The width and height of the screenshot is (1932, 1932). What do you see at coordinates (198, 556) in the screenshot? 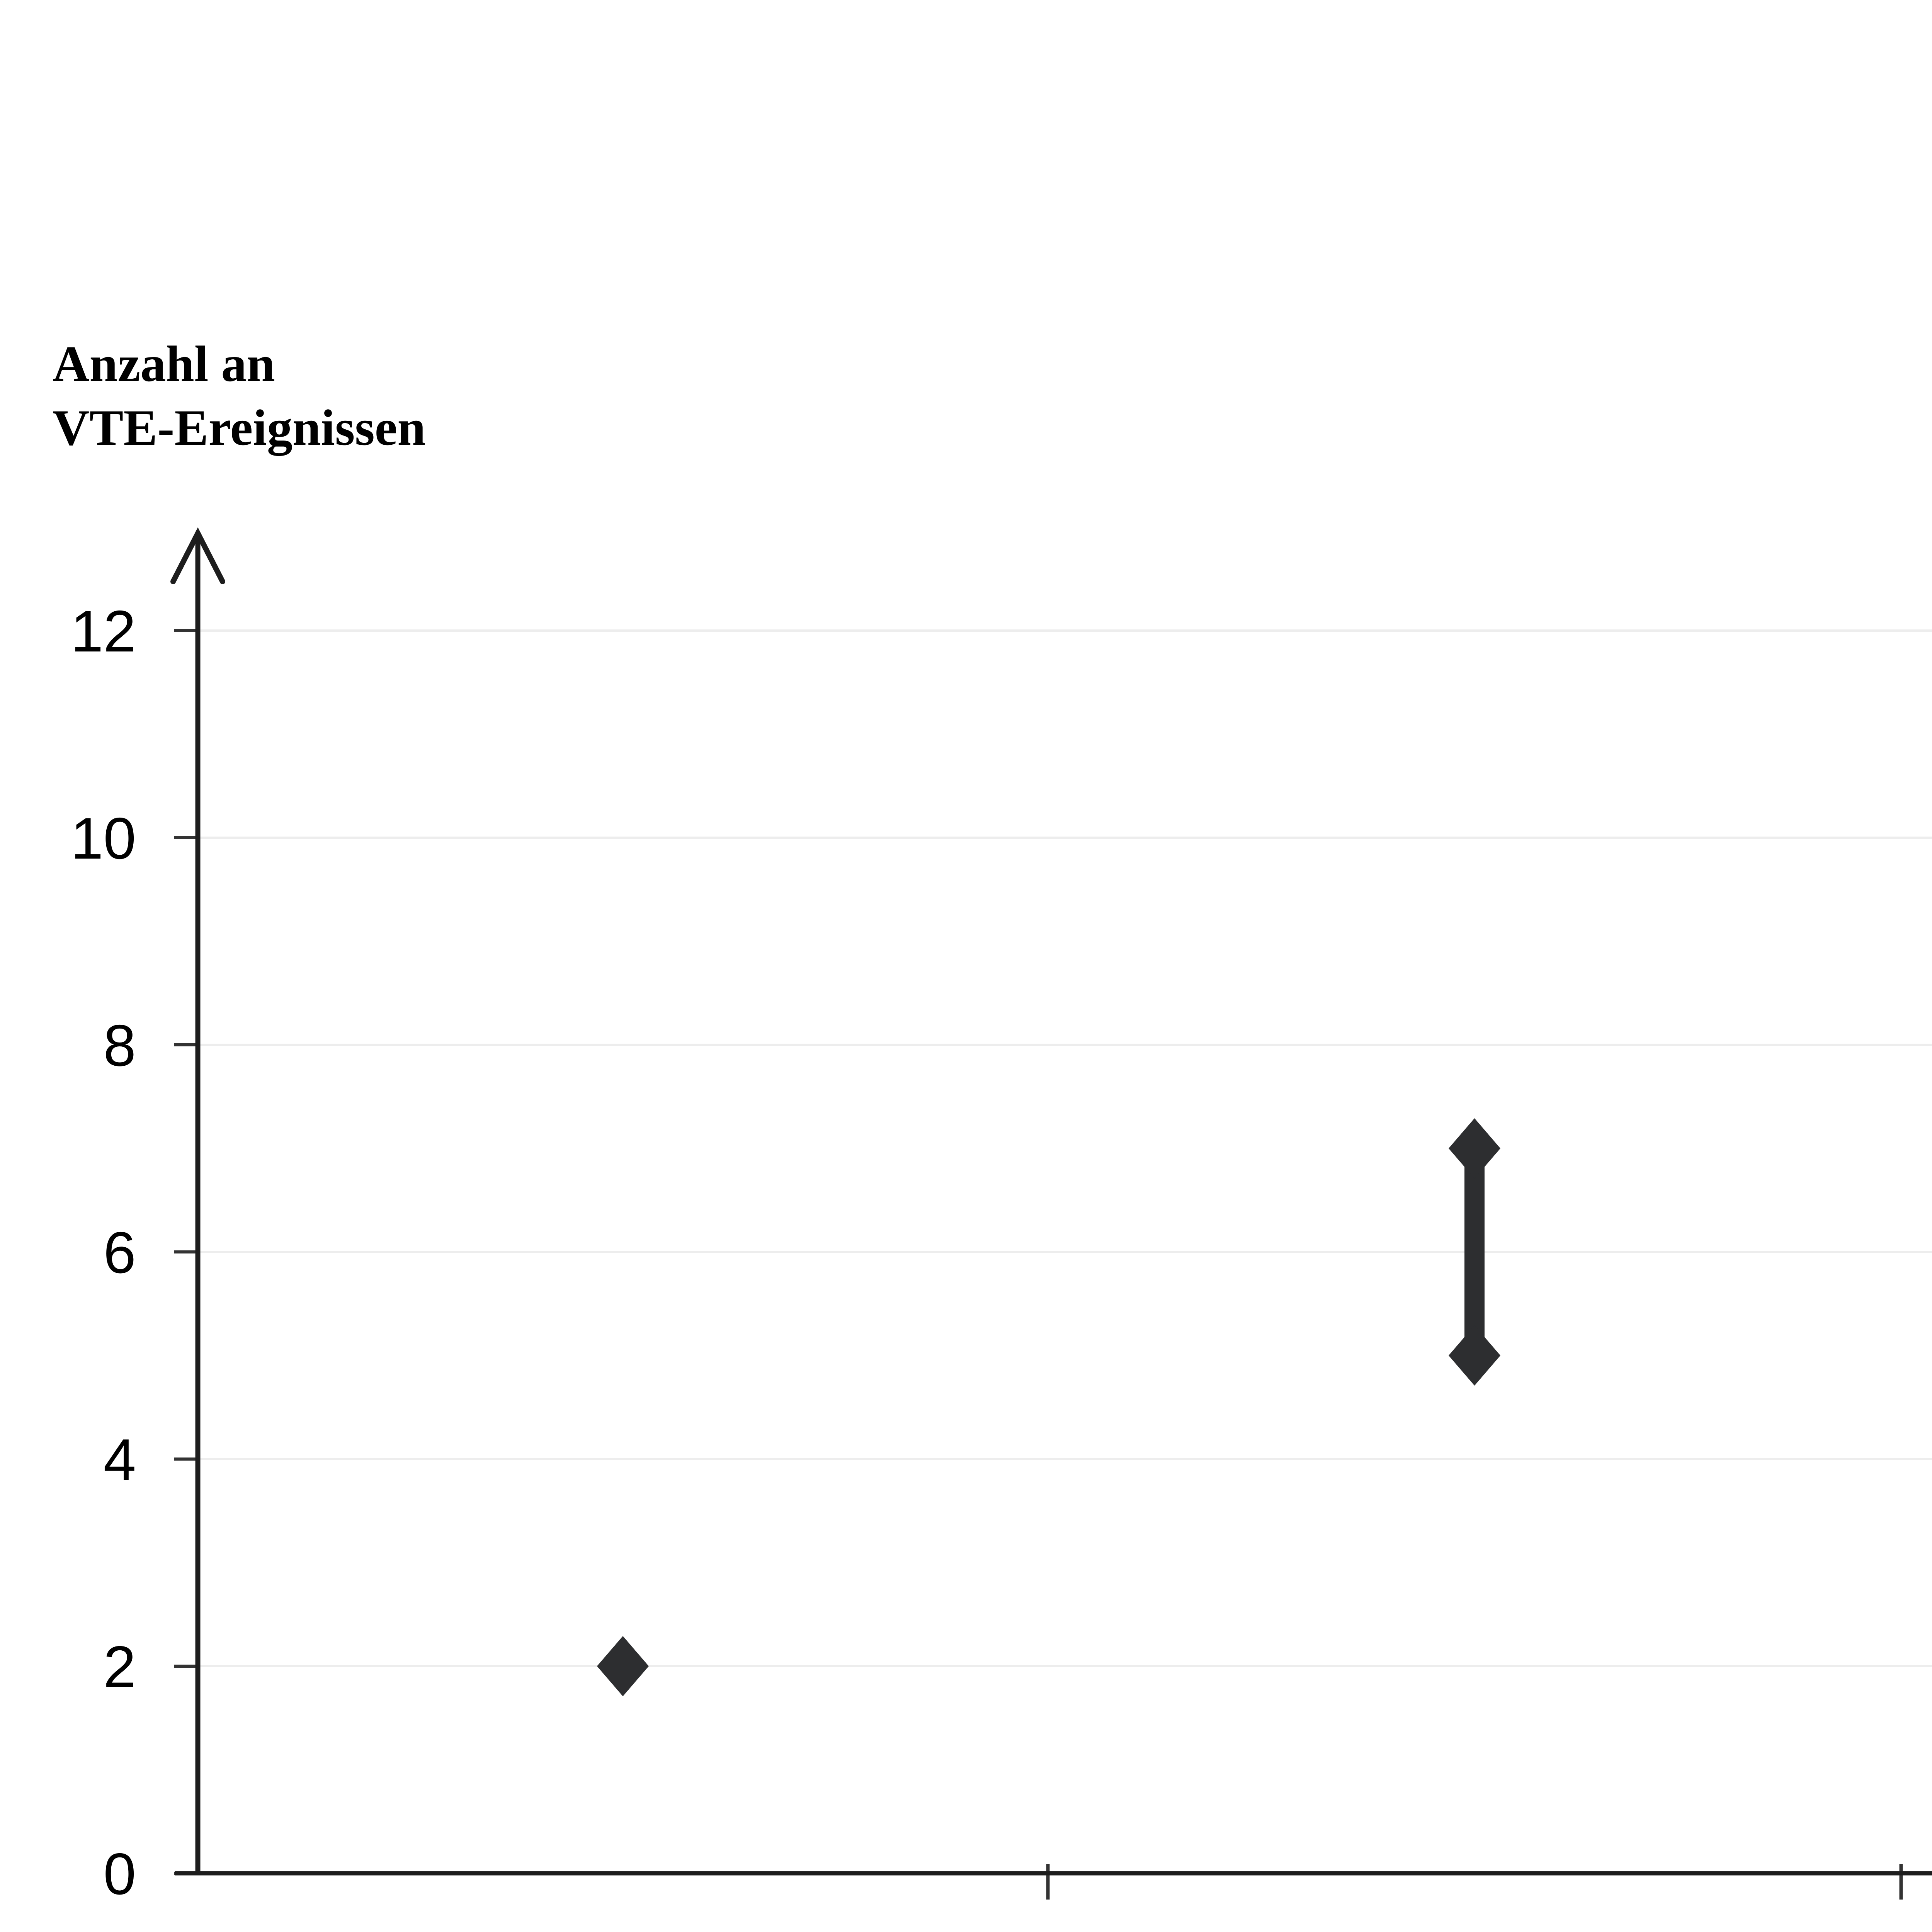
I see `y-axis-arrow-icon` at bounding box center [198, 556].